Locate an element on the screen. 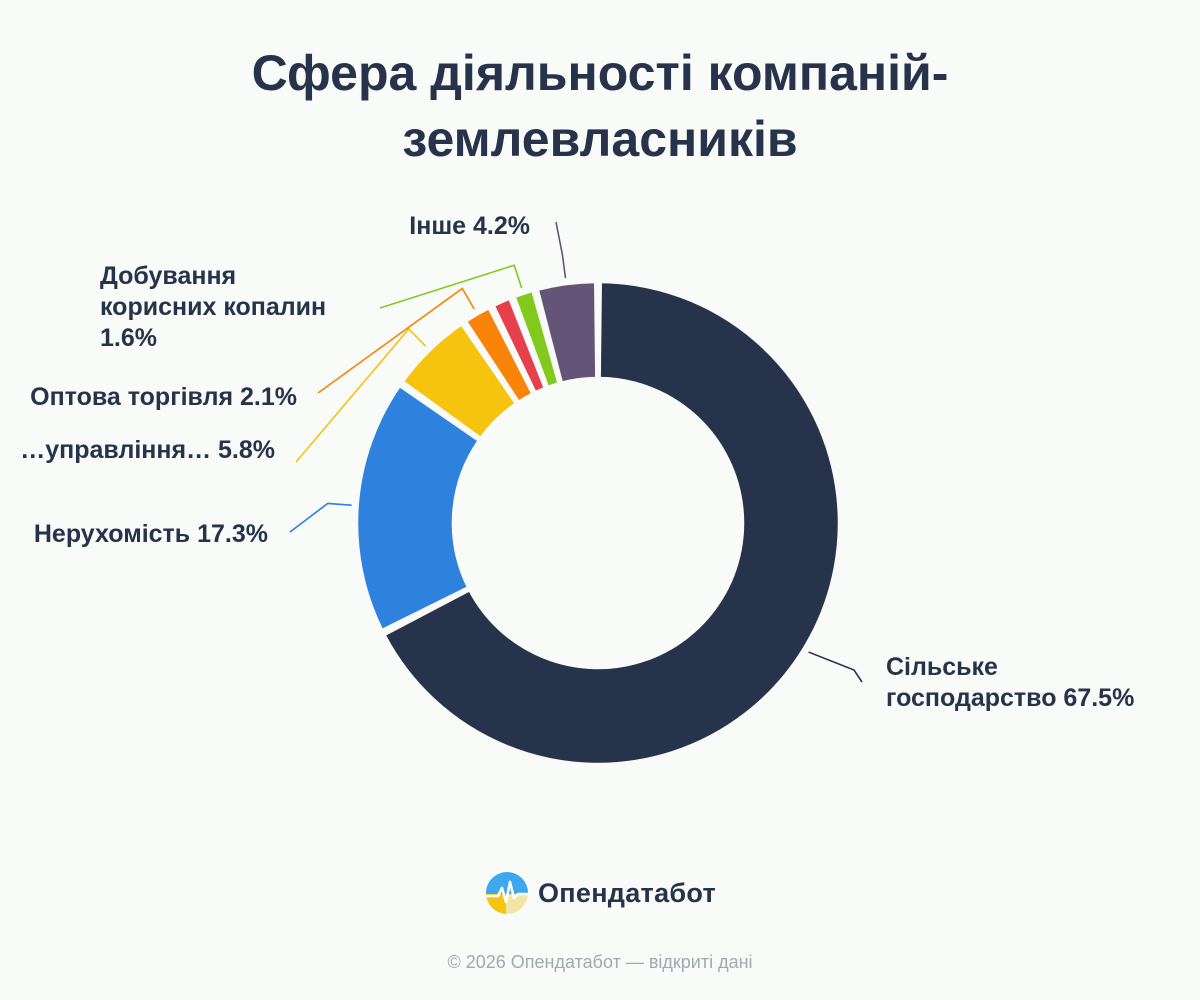 The height and width of the screenshot is (1000, 1200). opendatabot-logo-icon is located at coordinates (506, 893).